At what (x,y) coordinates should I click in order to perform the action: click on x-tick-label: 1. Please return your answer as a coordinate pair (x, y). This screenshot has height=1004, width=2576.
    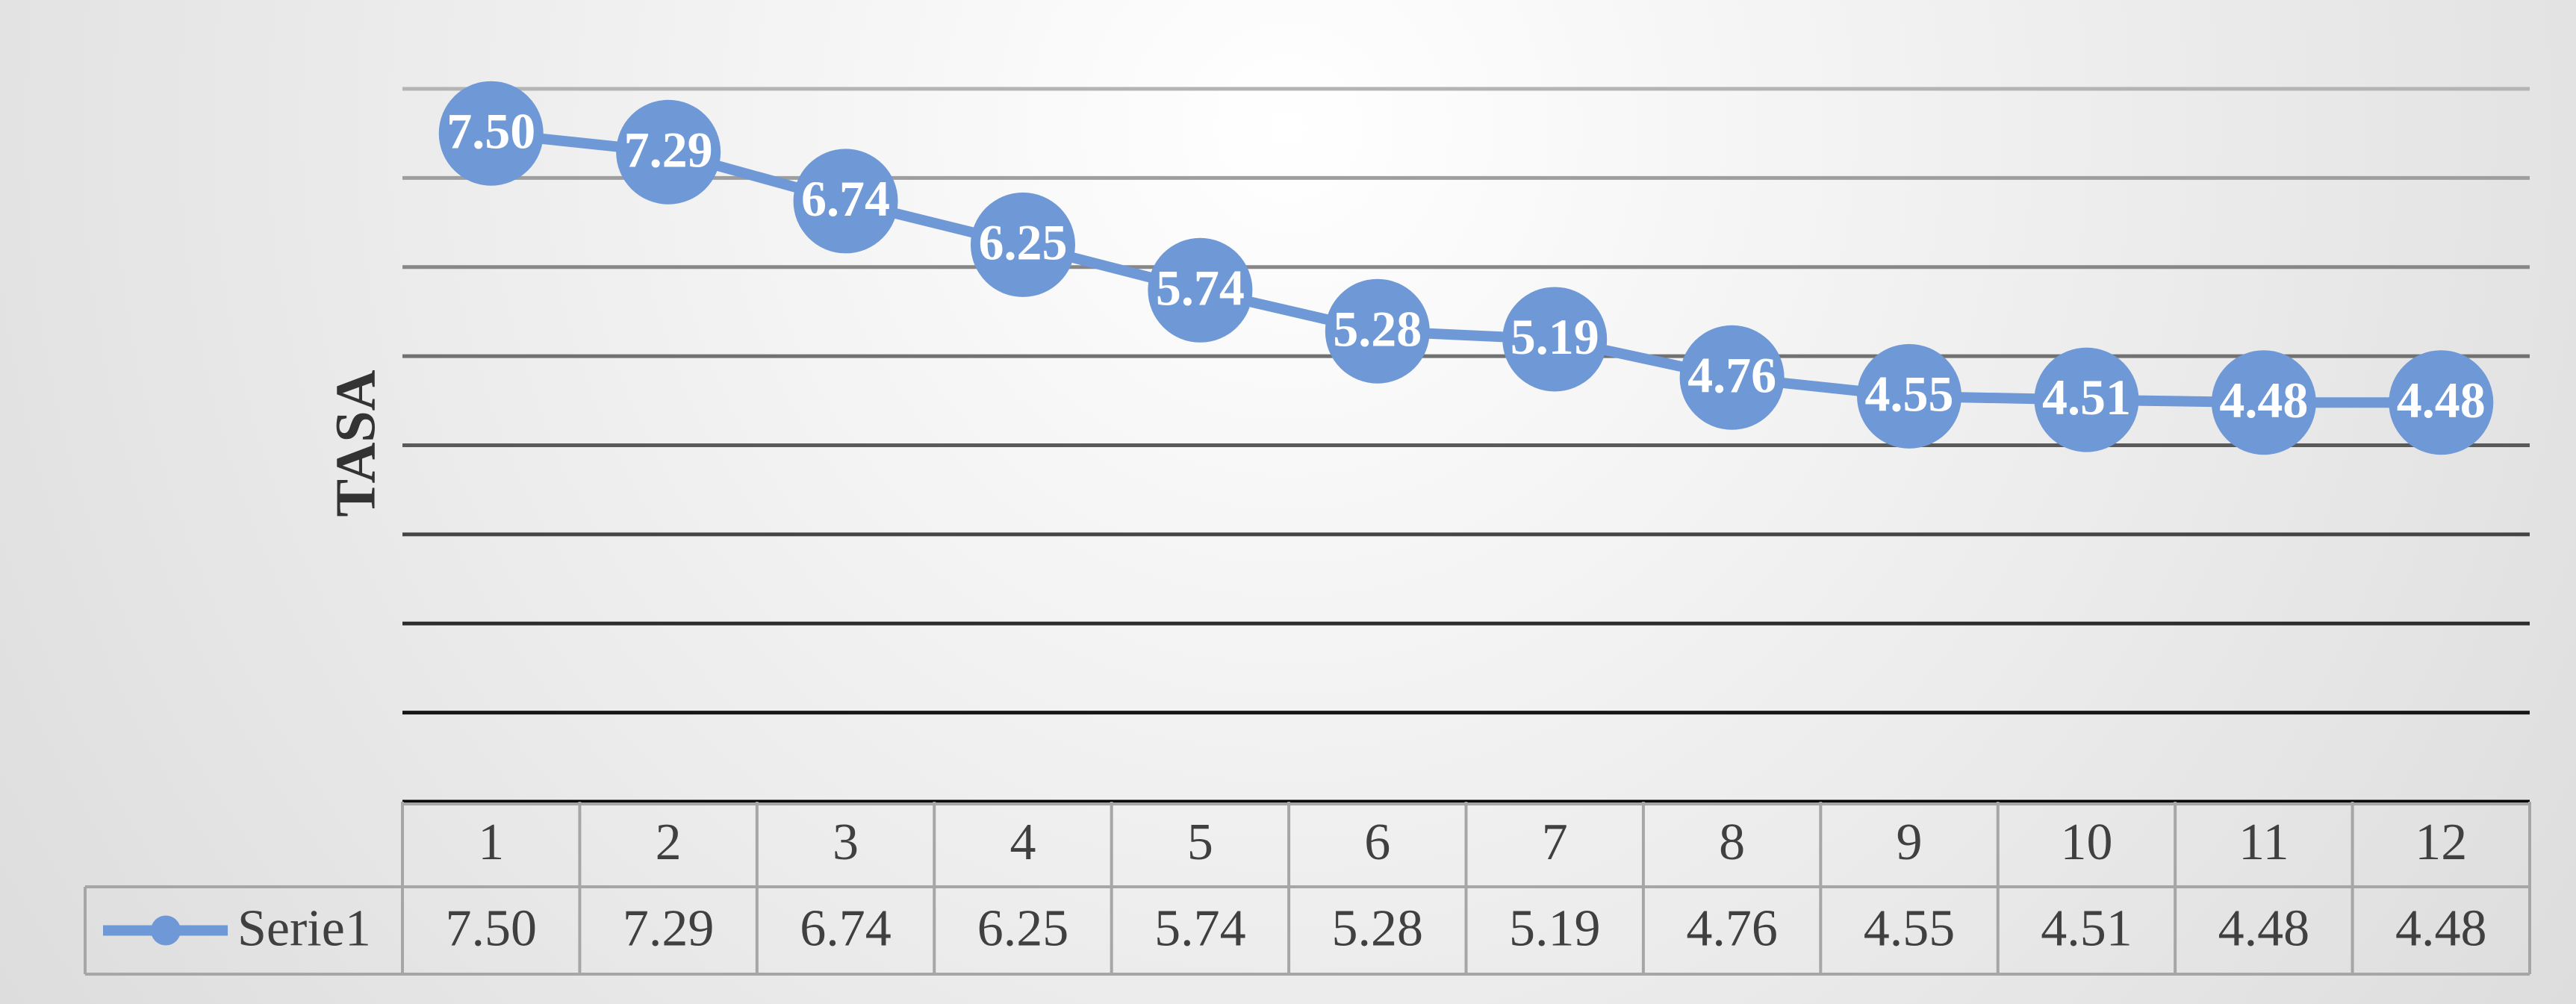
    Looking at the image, I should click on (491, 842).